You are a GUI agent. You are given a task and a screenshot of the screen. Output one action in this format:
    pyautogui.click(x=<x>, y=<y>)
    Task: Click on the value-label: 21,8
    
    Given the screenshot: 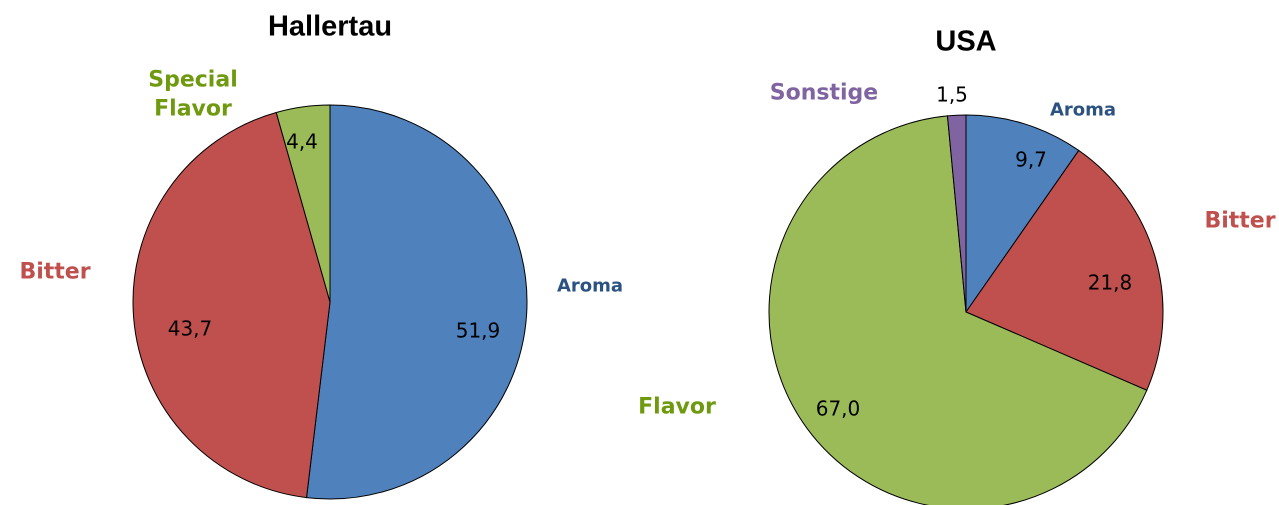 What is the action you would take?
    pyautogui.click(x=1110, y=283)
    